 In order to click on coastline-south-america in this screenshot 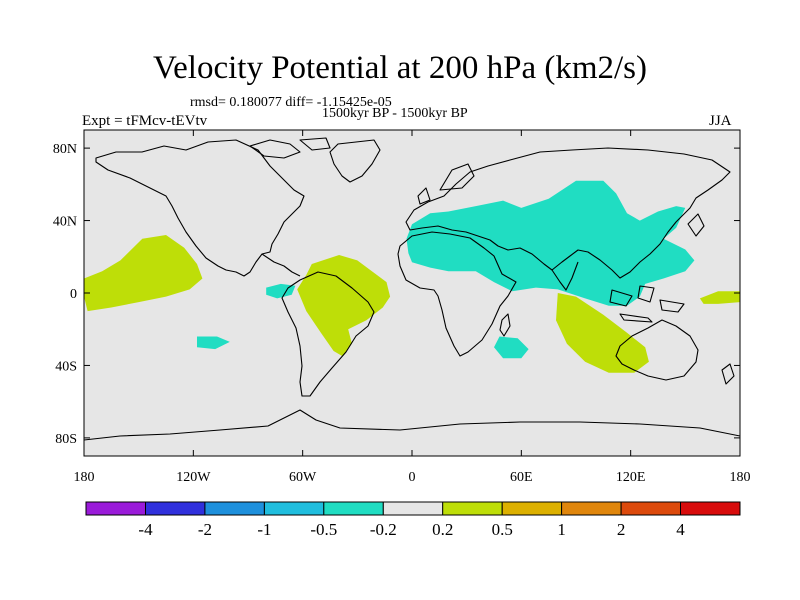, I will do `click(328, 334)`.